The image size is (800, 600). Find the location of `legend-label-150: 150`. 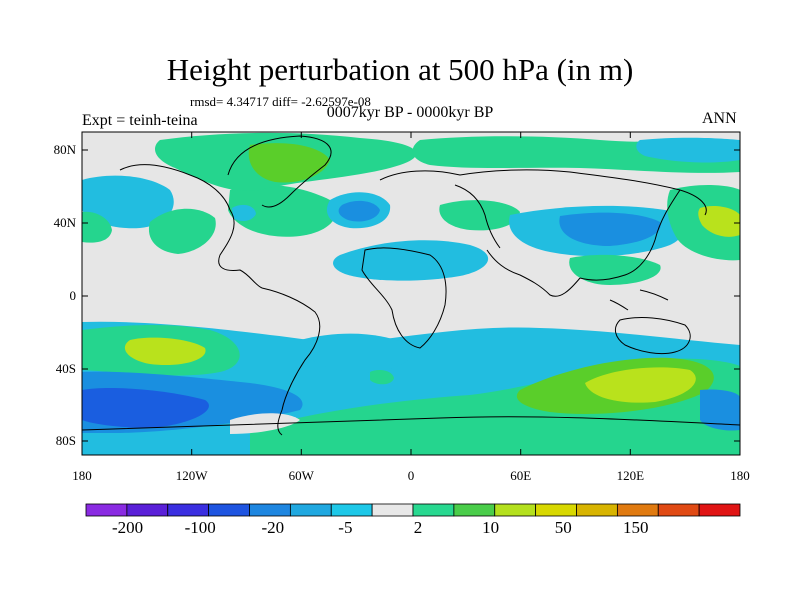

legend-label-150: 150 is located at coordinates (636, 527).